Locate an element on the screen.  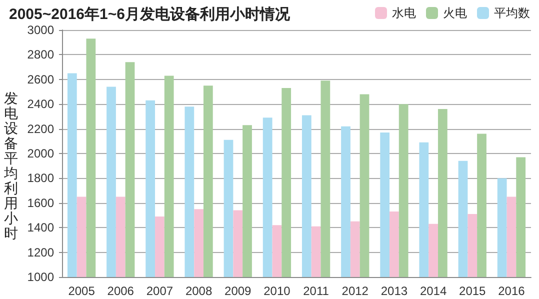
y-tick-label: 2000 is located at coordinates (40, 153).